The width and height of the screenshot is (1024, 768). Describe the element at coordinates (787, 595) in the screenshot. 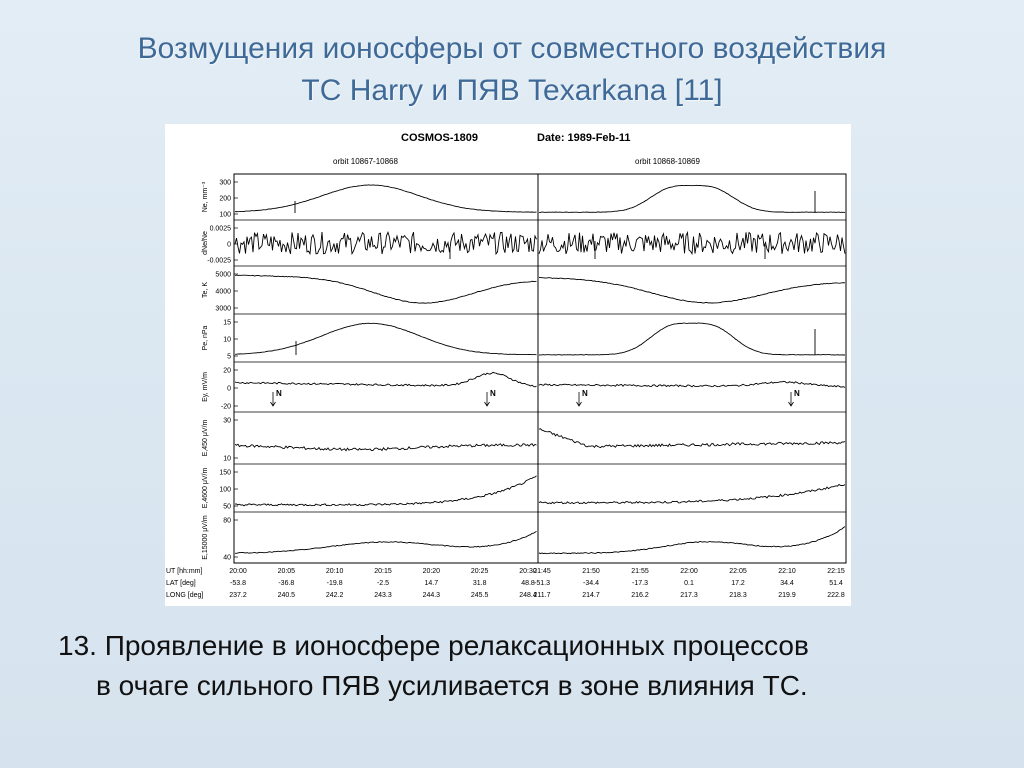

I see `table-cell: 219.9` at that location.